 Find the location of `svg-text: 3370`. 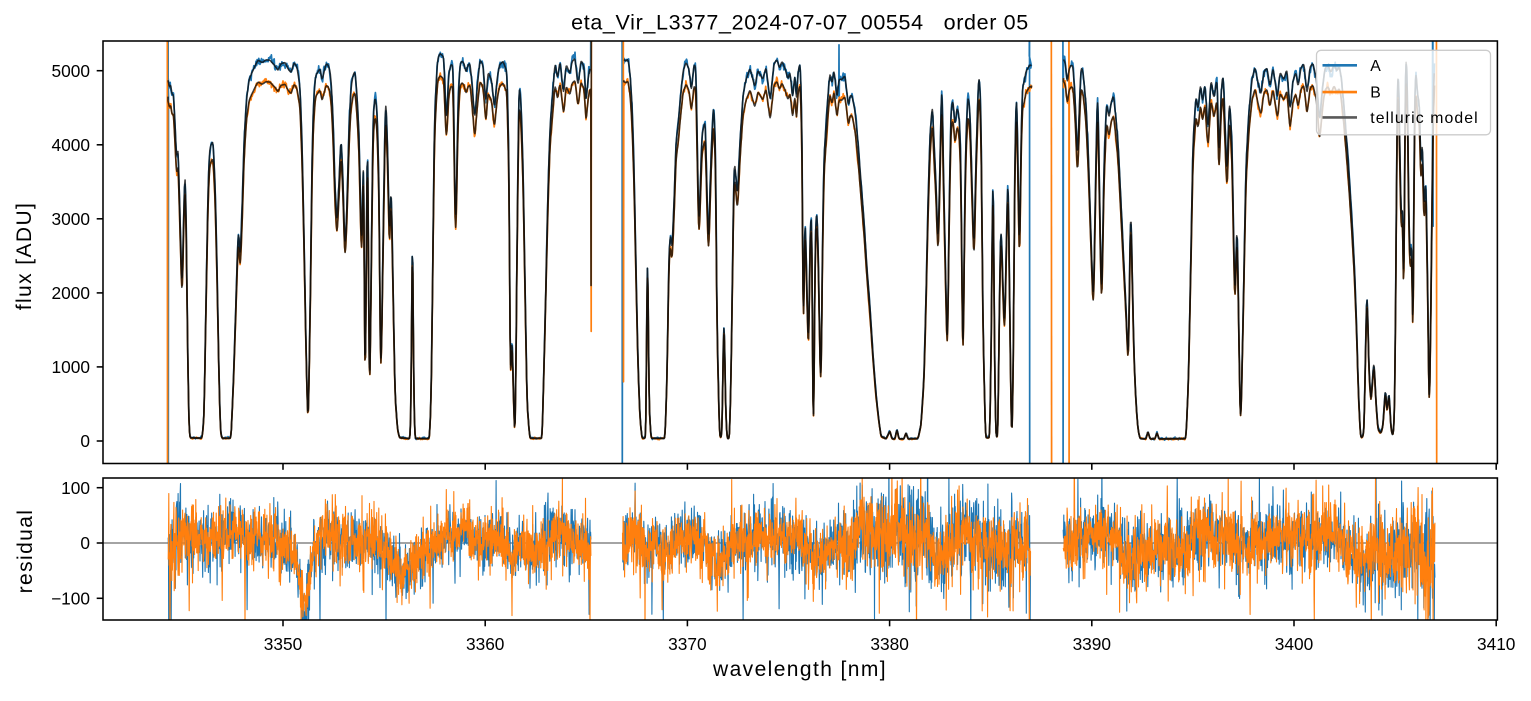

svg-text: 3370 is located at coordinates (687, 644).